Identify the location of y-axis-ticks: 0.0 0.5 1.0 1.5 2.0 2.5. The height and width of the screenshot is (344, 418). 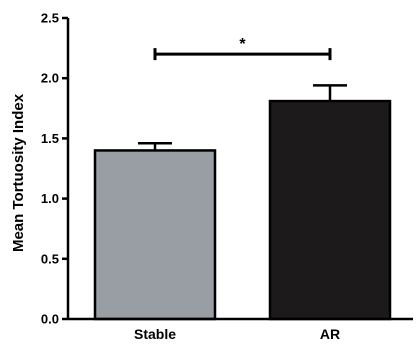
(54, 169).